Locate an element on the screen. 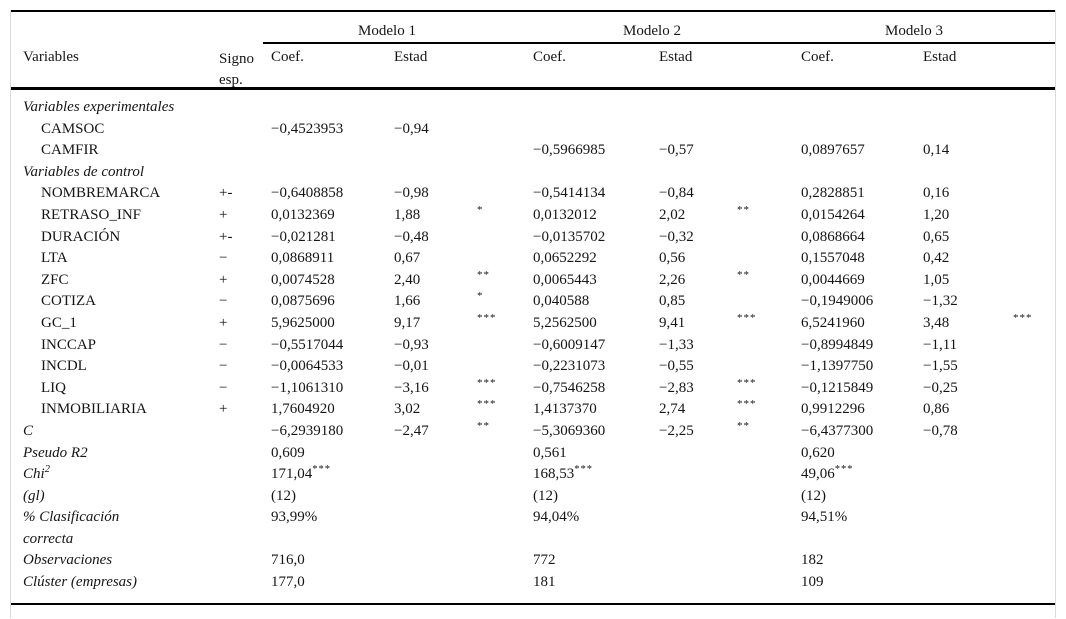 The height and width of the screenshot is (619, 1066). row-label: ZFC is located at coordinates (55, 279).